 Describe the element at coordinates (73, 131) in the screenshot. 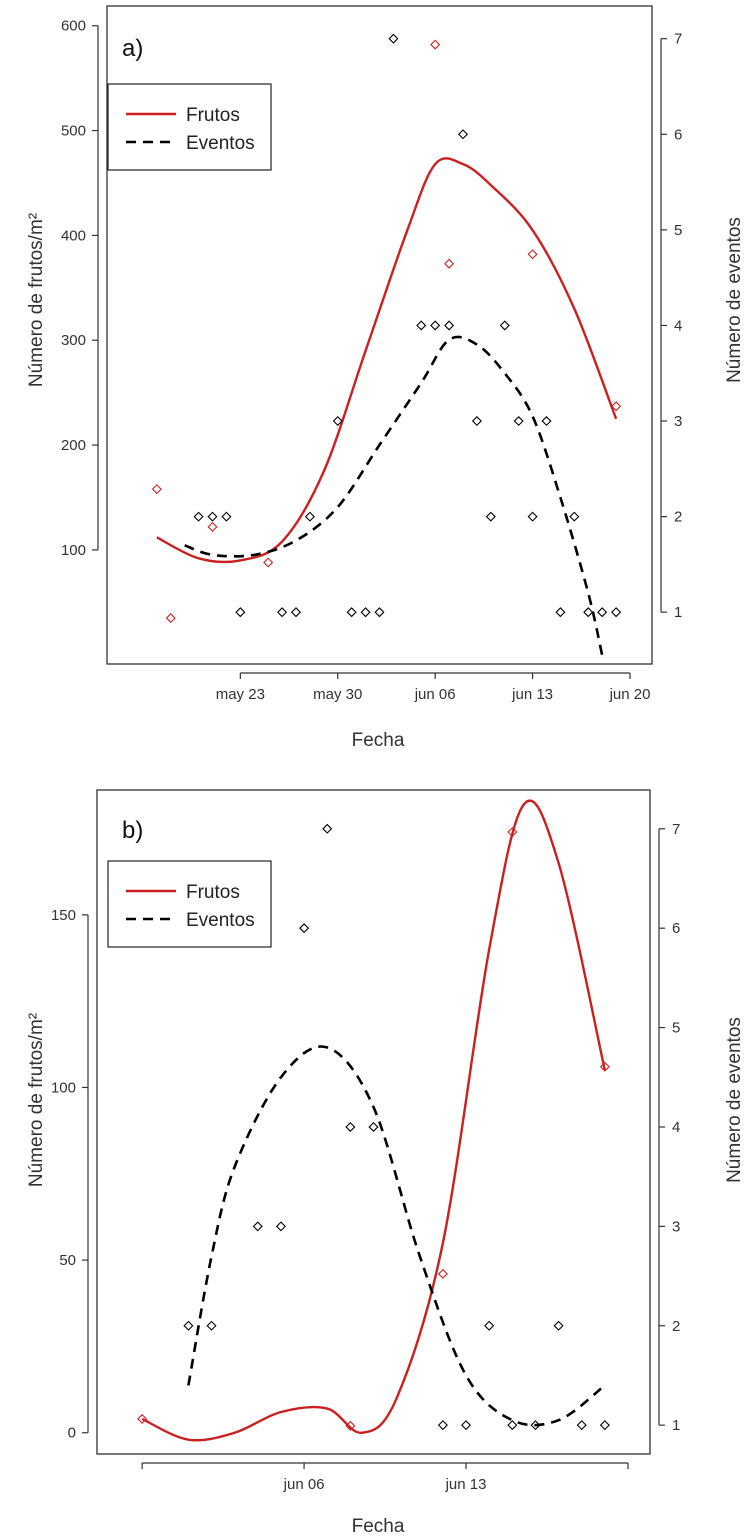

I see `left-tick-label: 500` at that location.